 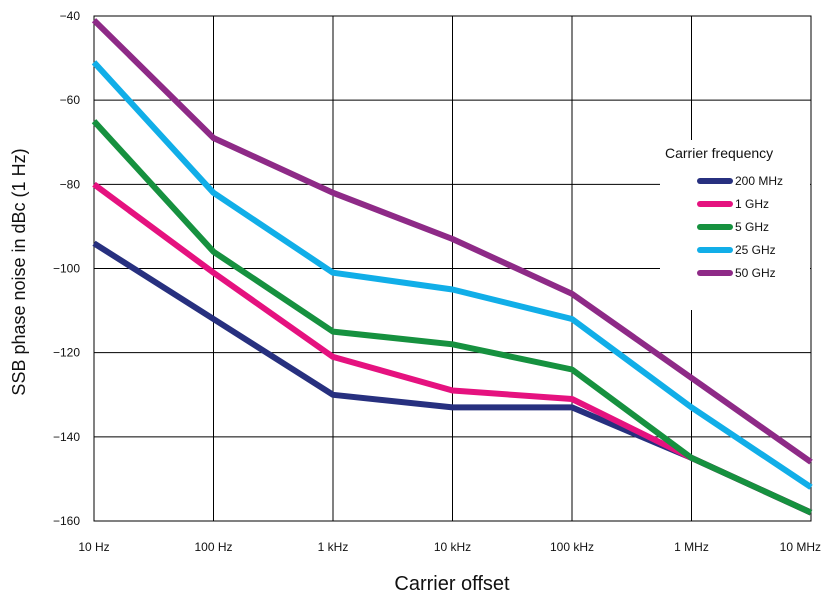 I want to click on y-tick-labels: −40 −60 −80 −100 −120 −140 −160, so click(x=66, y=268).